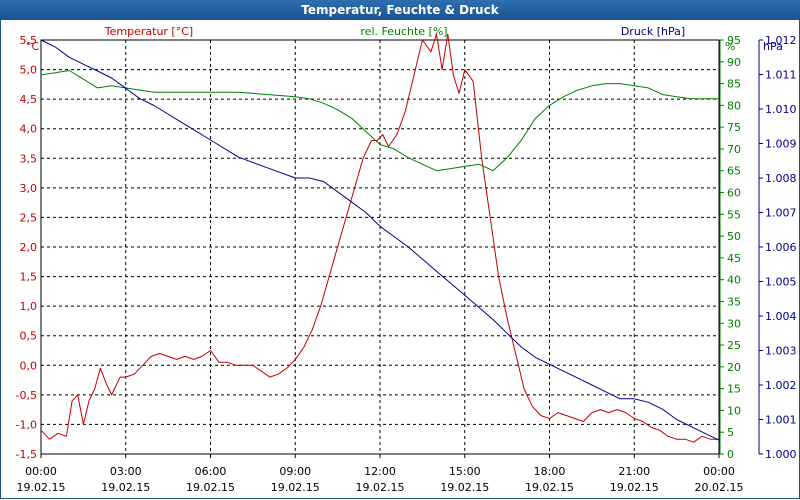 The image size is (800, 500). What do you see at coordinates (734, 367) in the screenshot?
I see `humidity-tick-label: 20` at bounding box center [734, 367].